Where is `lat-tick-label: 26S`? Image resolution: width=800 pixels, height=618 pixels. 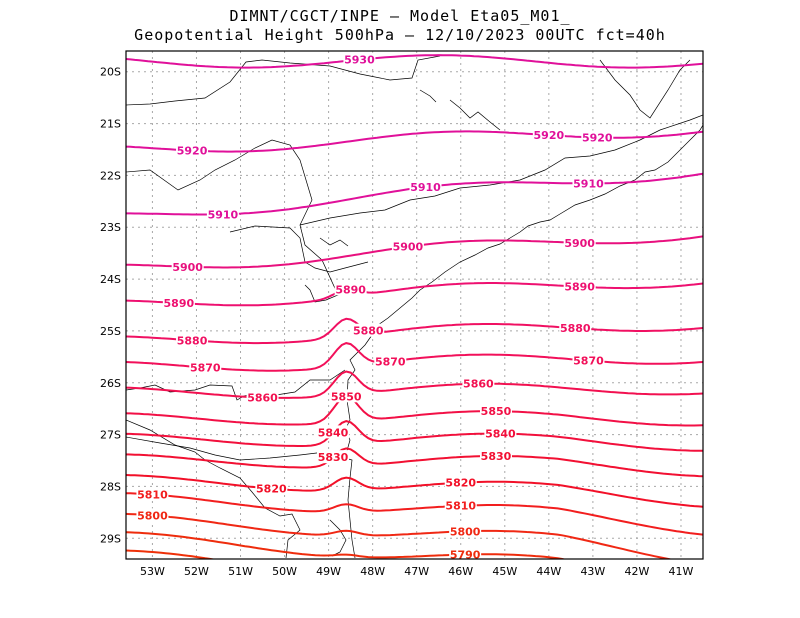
lat-tick-label: 26S is located at coordinates (110, 383).